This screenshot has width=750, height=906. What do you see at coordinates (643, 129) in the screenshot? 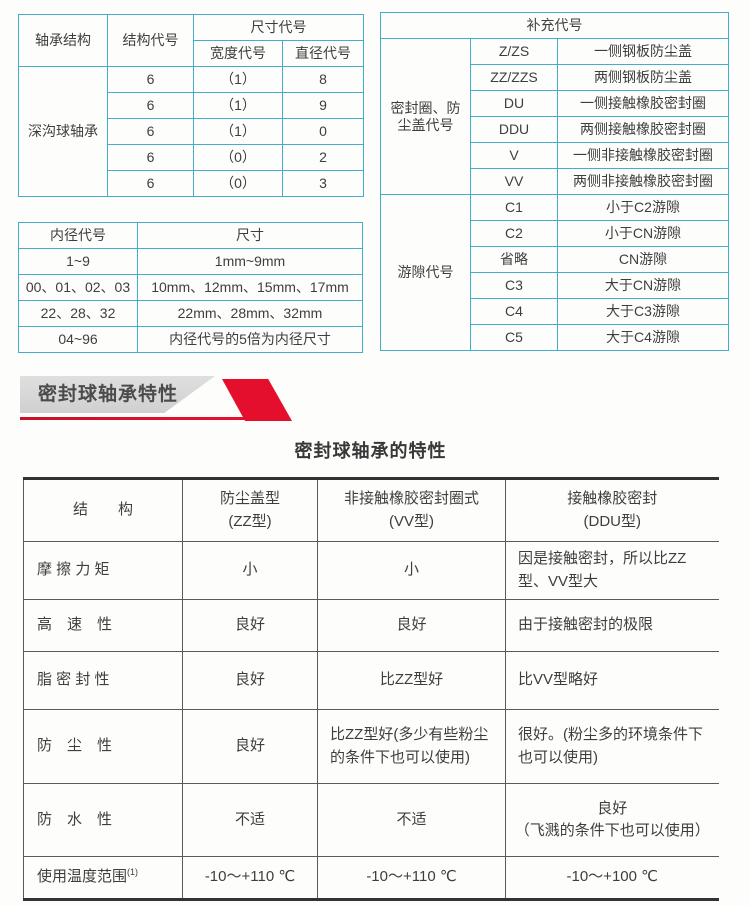
I see `cell: 两侧接触橡胶密封圈` at bounding box center [643, 129].